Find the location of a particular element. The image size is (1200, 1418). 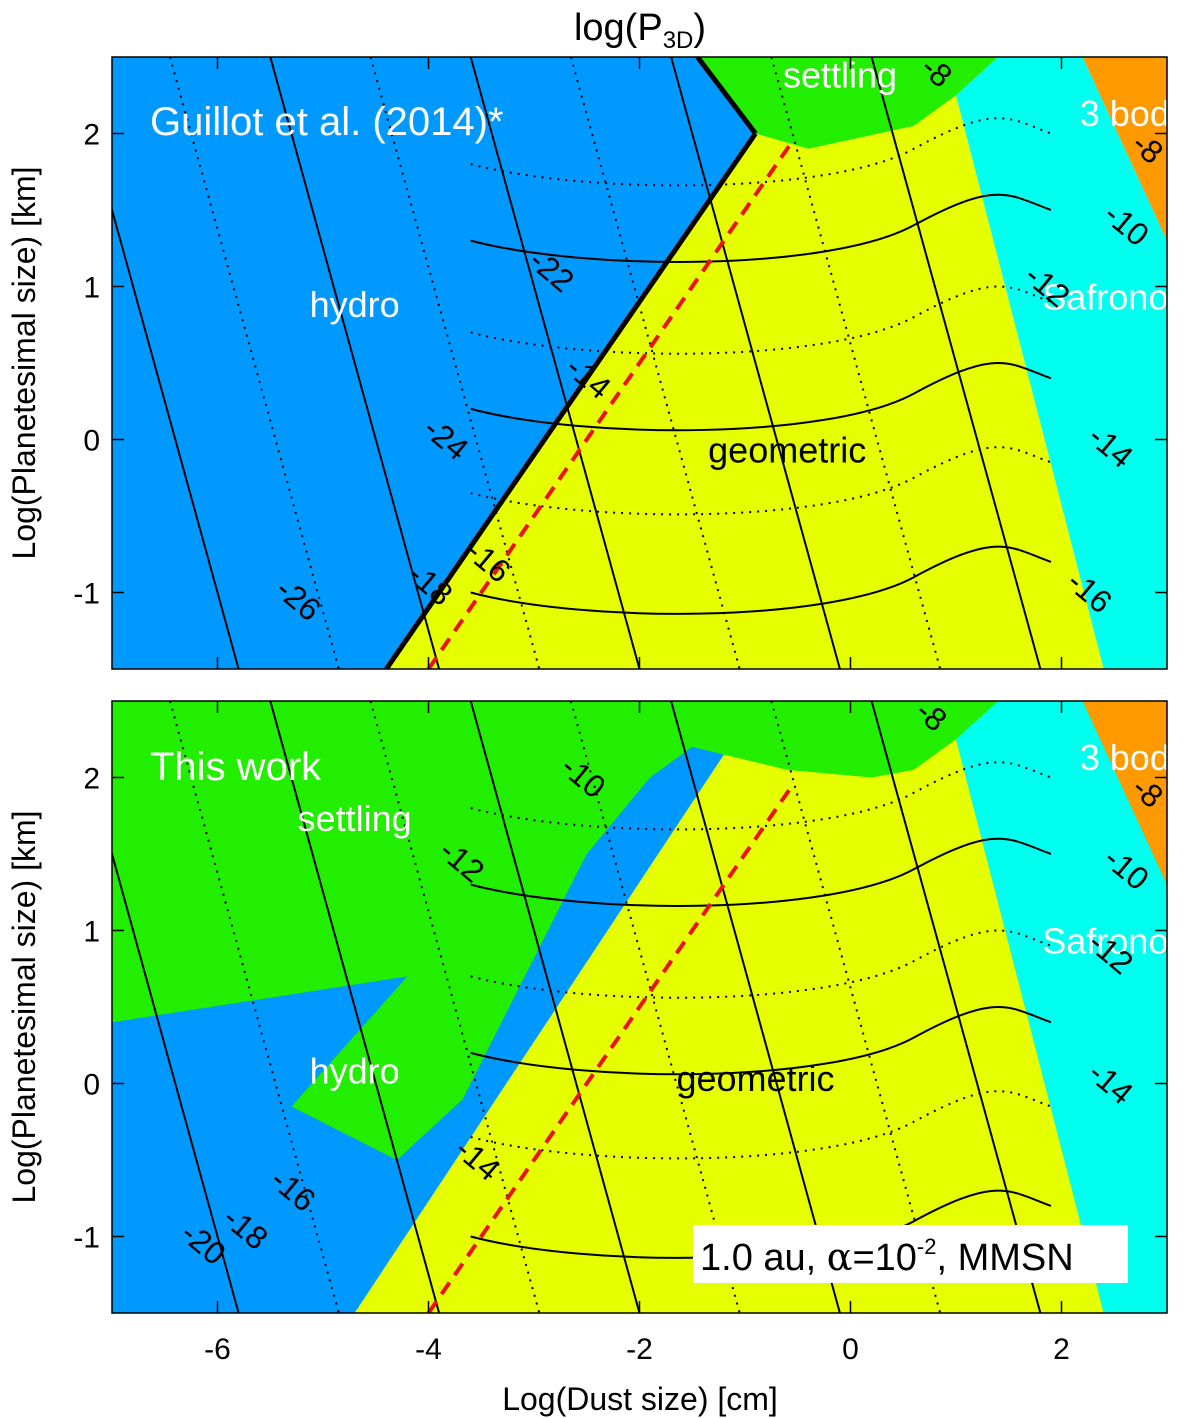

bottom-annotation: This work is located at coordinates (236, 767).